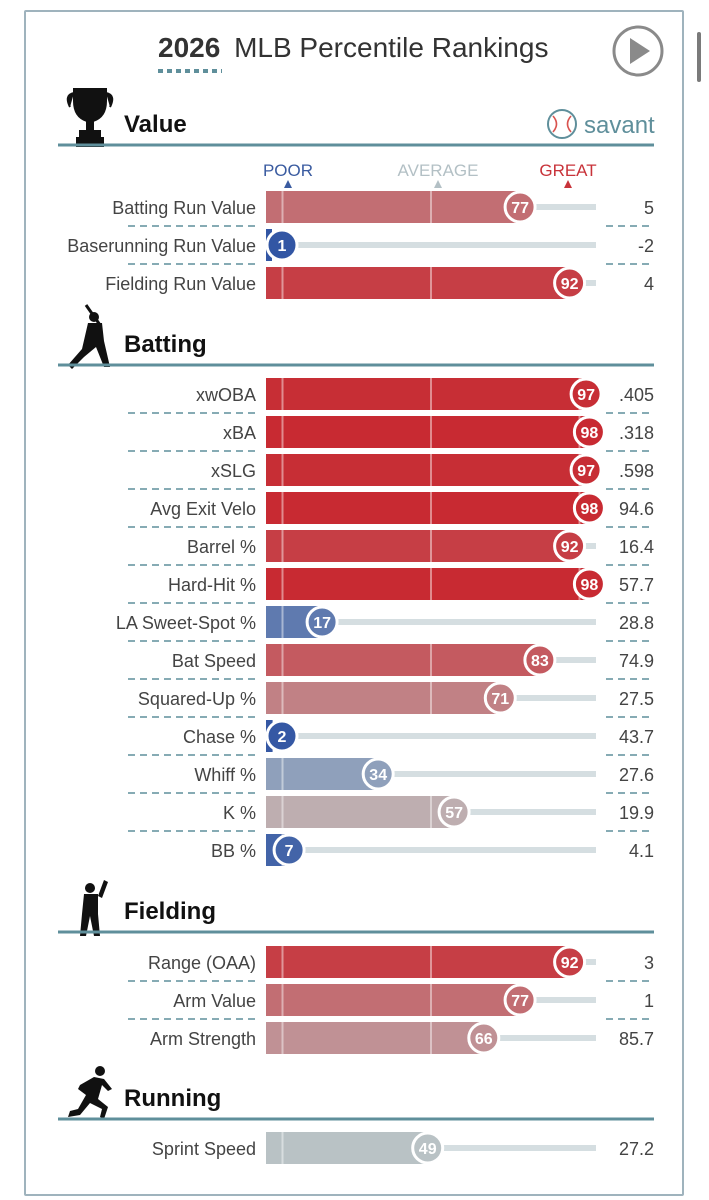 The height and width of the screenshot is (1200, 709). Describe the element at coordinates (636, 433) in the screenshot. I see `metric-value: .318` at that location.